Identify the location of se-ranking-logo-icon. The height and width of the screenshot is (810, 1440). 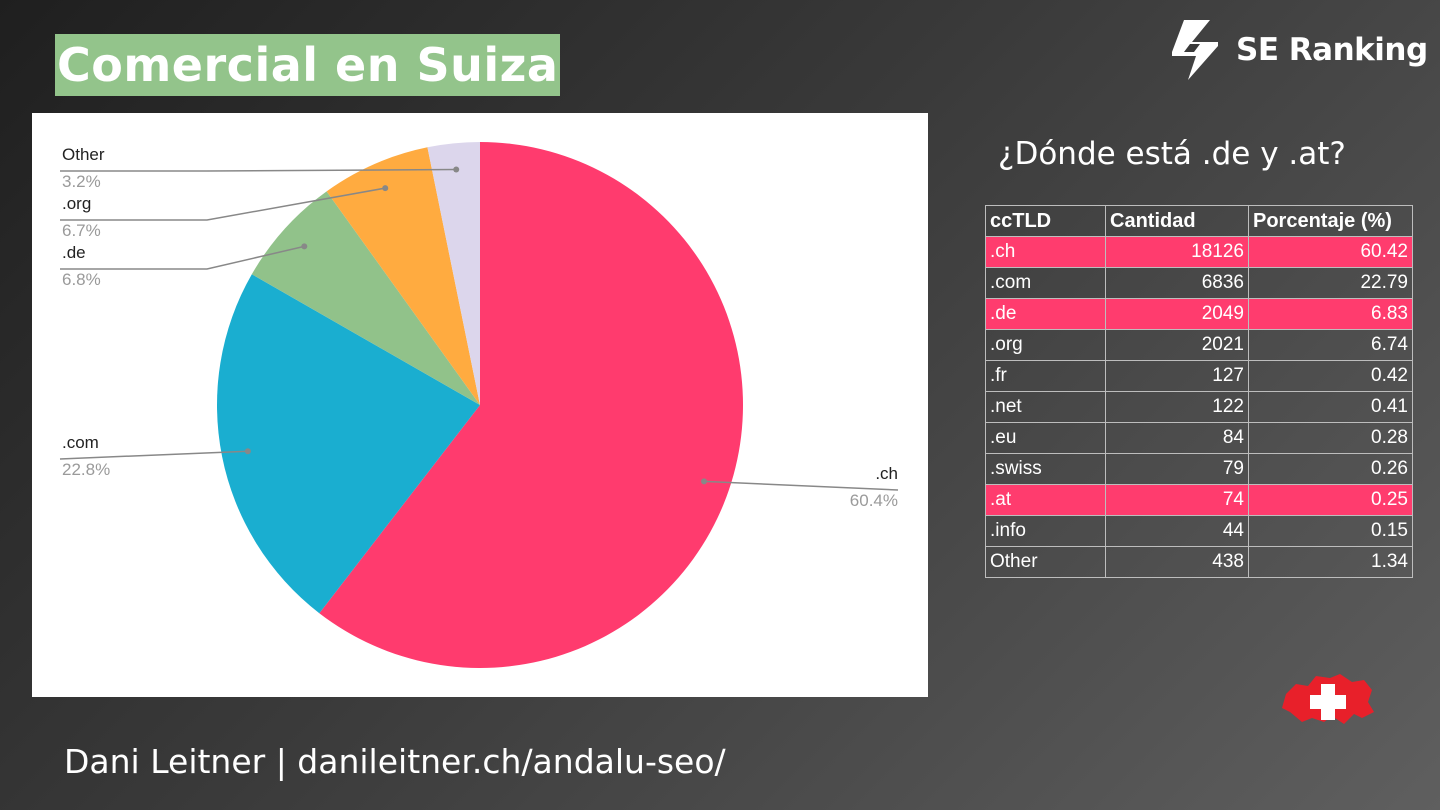
(1195, 50).